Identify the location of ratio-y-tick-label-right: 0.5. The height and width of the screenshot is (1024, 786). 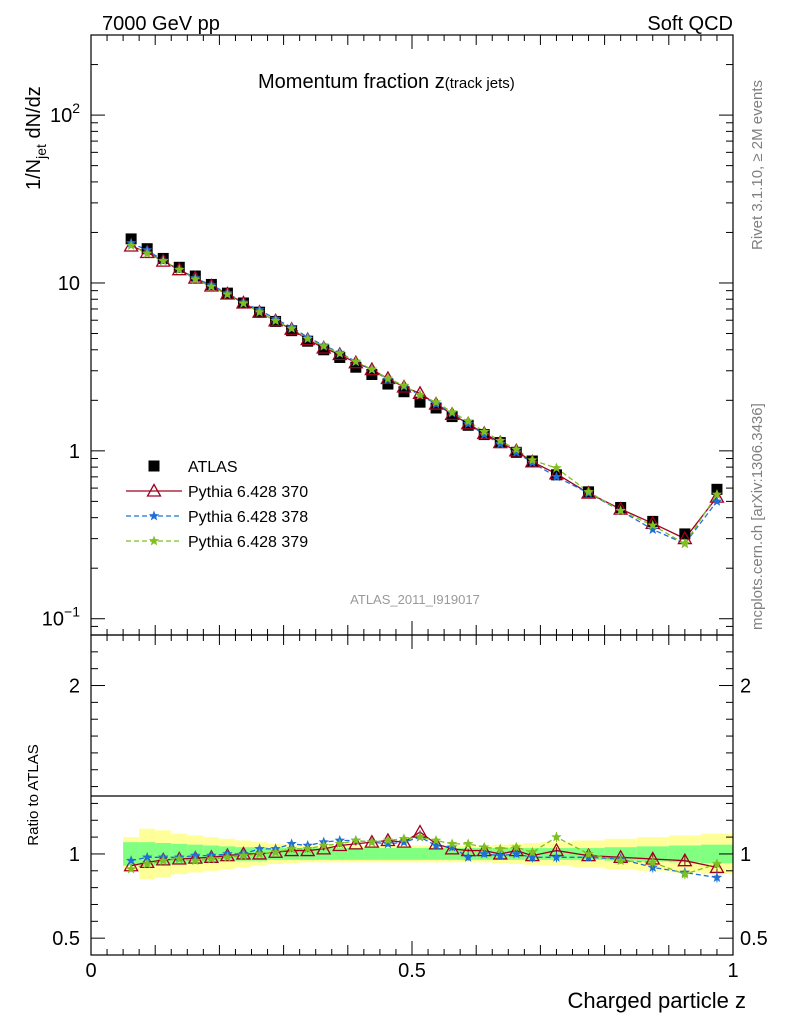
(754, 939).